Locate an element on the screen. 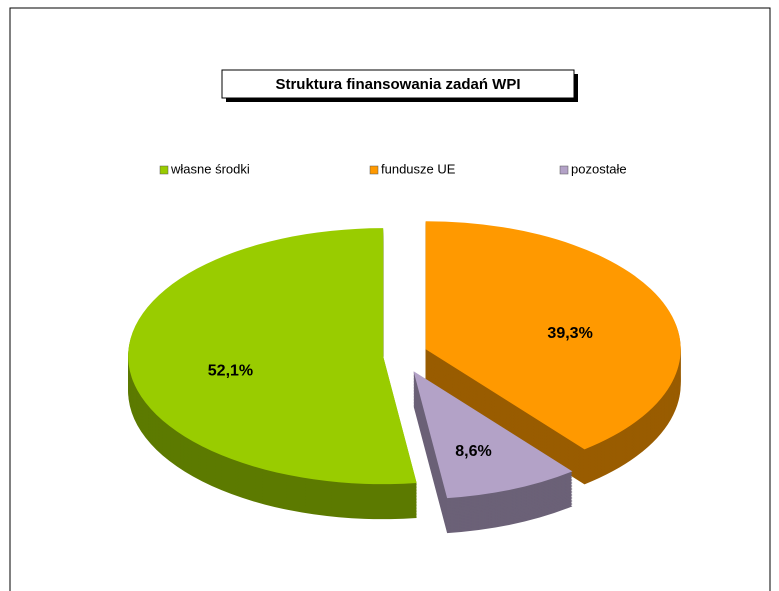  data-label: 8,6% is located at coordinates (473, 451).